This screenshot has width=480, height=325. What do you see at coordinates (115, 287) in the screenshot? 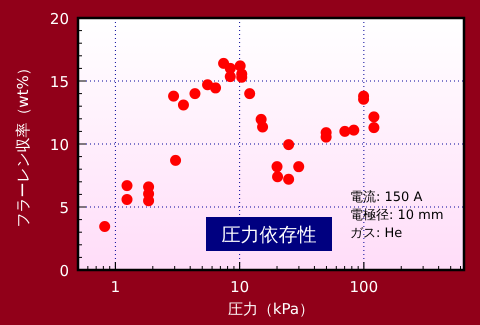
I see `x-tick-label: 1` at bounding box center [115, 287].